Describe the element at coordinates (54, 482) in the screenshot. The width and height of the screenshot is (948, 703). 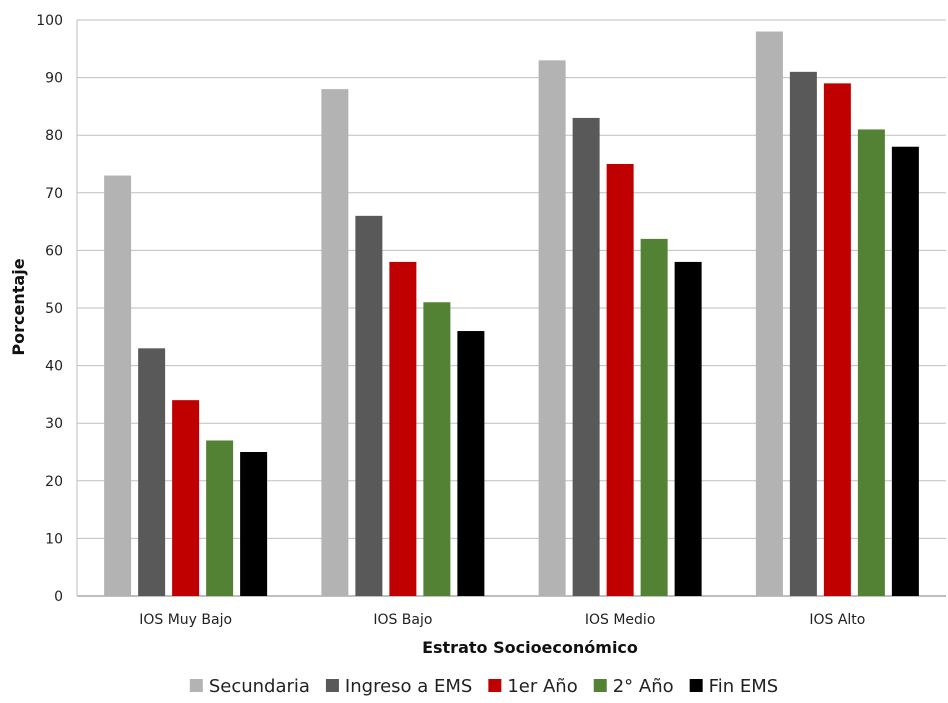
I see `y-tick-label: 20` at that location.